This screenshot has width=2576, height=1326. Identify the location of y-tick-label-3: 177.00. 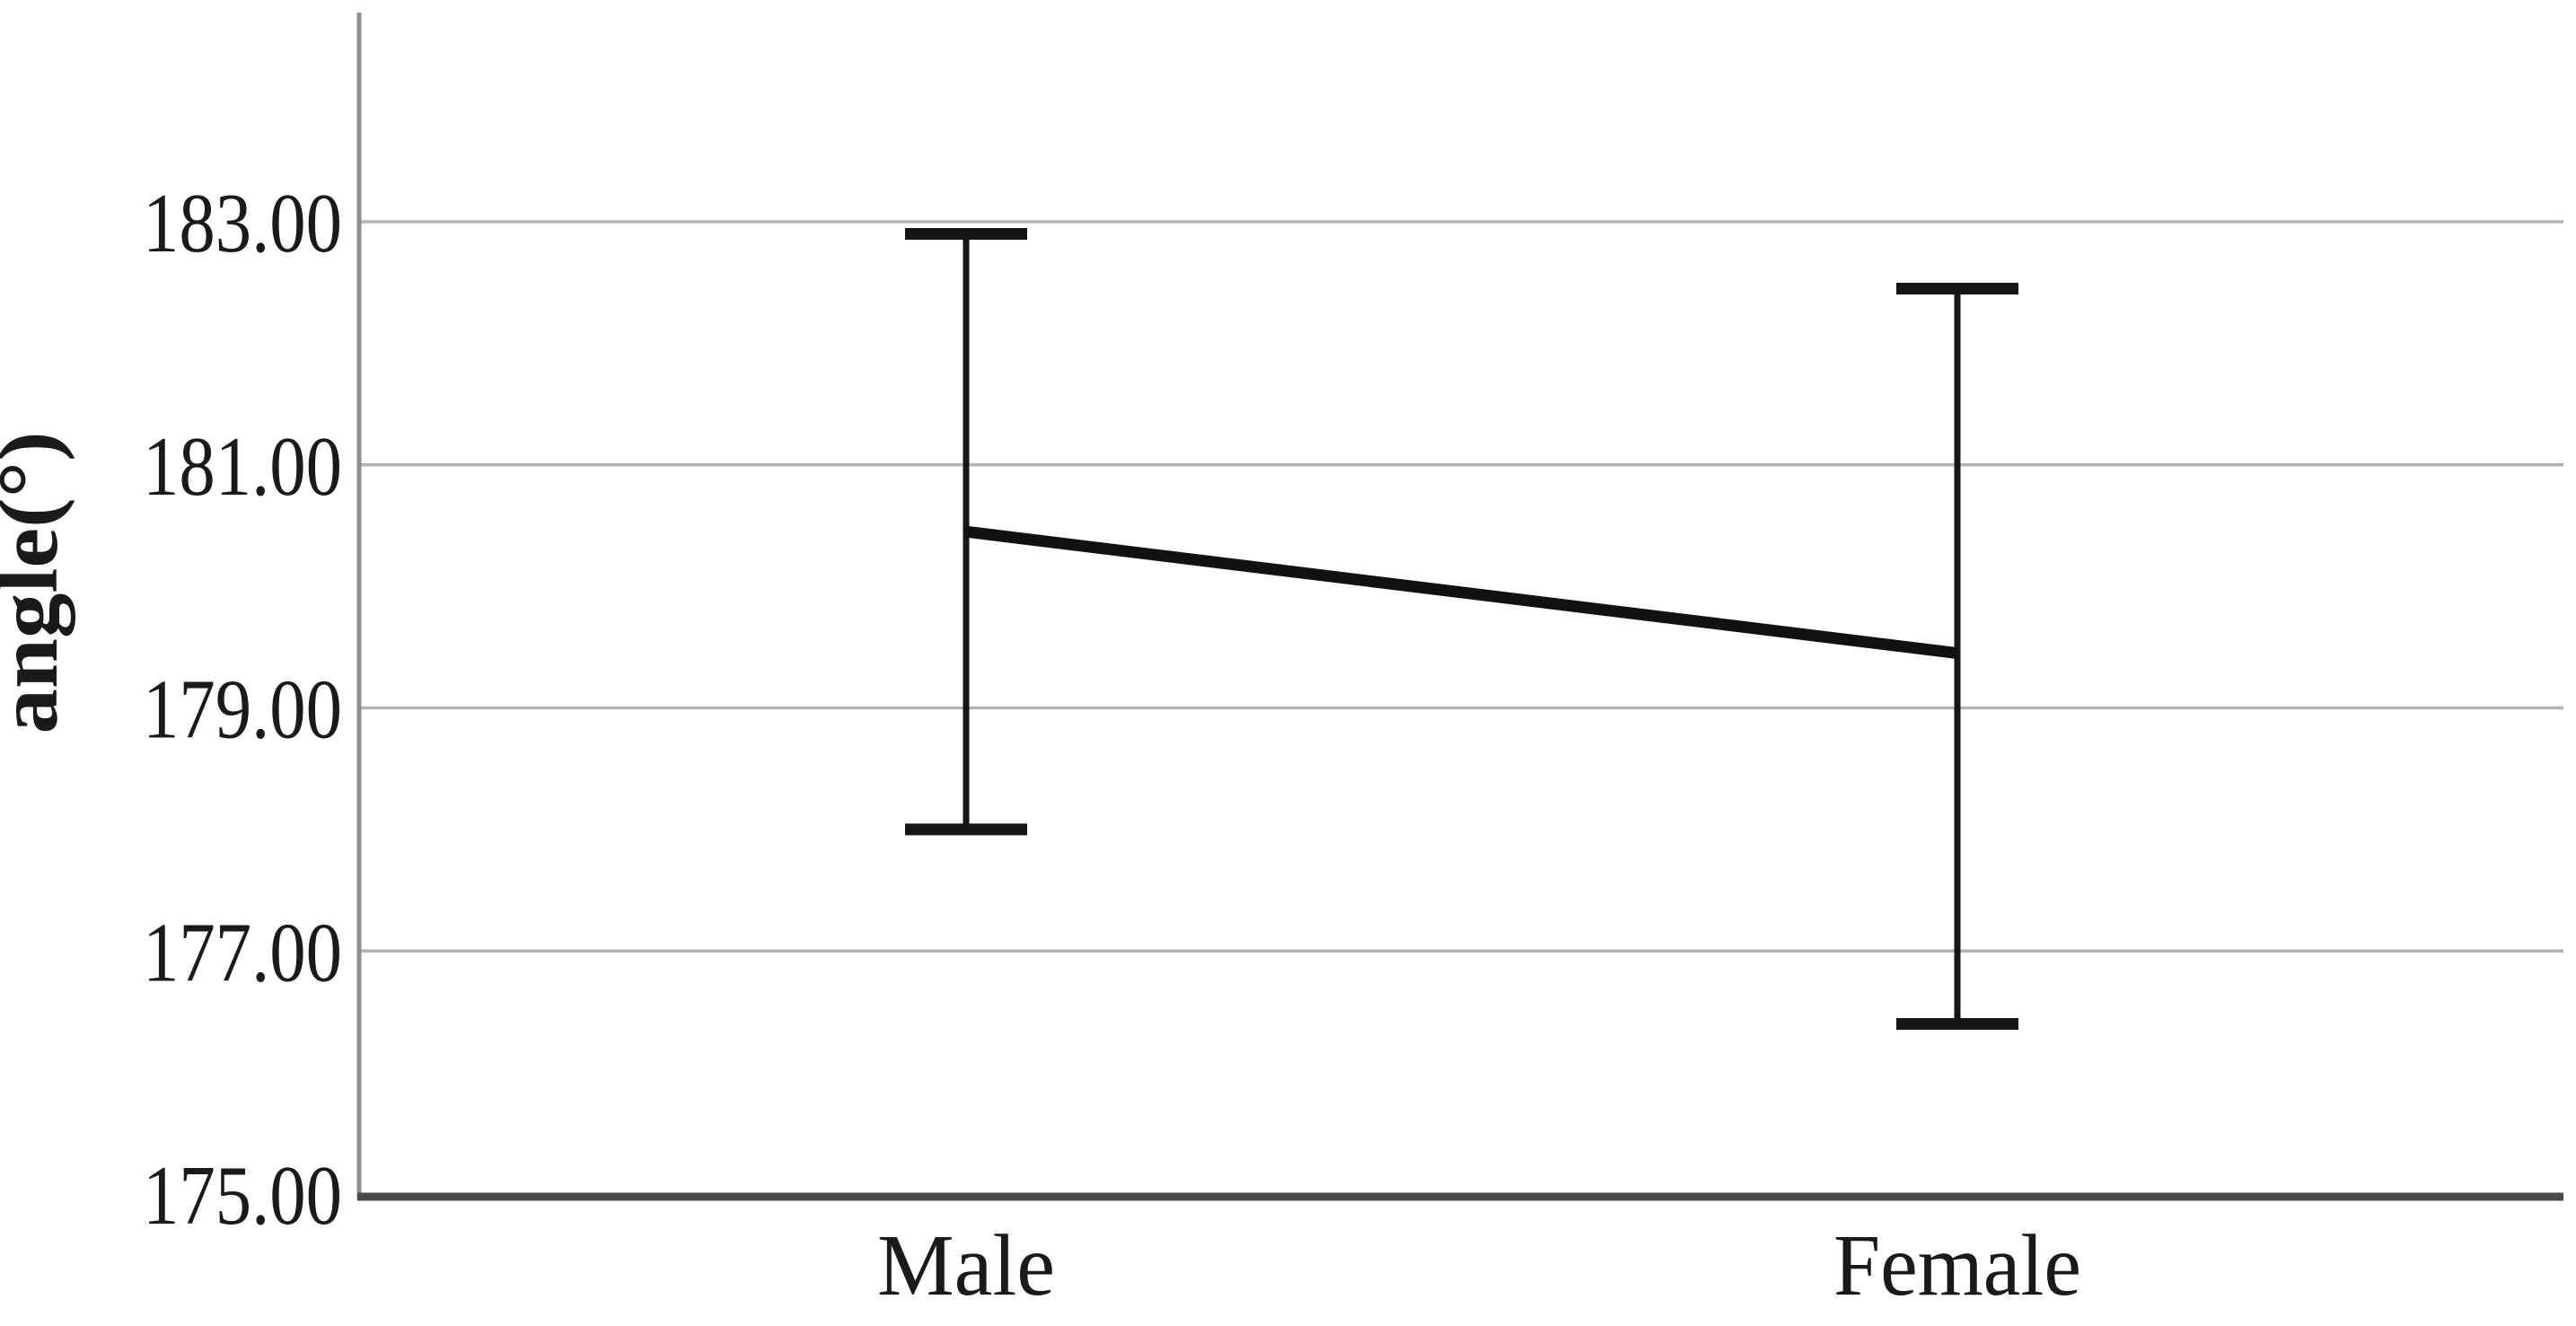
(242, 952).